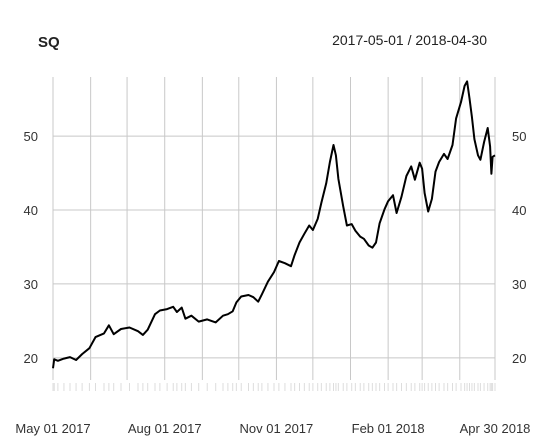 The width and height of the screenshot is (547, 445). What do you see at coordinates (495, 428) in the screenshot?
I see `x-tick-label: Apr 30 2018` at bounding box center [495, 428].